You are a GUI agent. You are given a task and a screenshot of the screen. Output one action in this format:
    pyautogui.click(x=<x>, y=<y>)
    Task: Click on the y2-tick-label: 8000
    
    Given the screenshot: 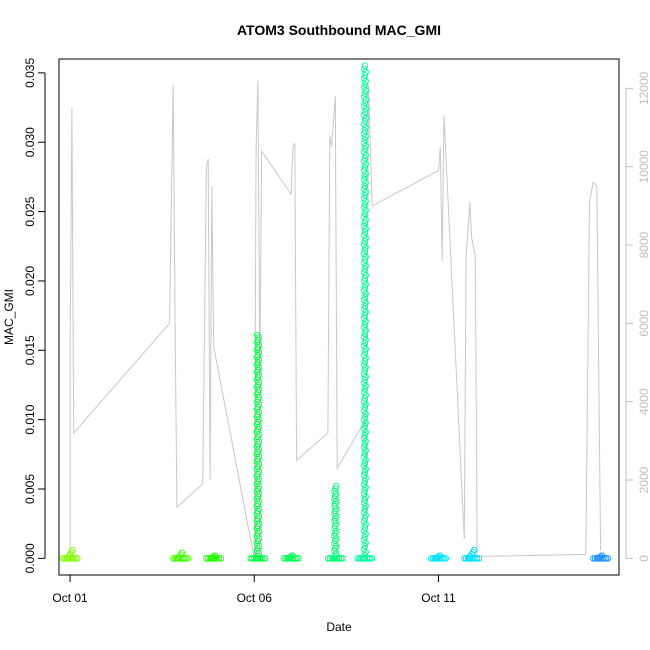 What is the action you would take?
    pyautogui.click(x=643, y=244)
    